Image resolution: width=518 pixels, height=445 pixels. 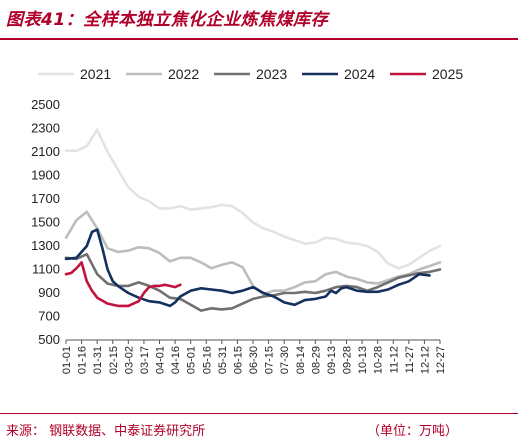 What do you see at coordinates (95, 74) in the screenshot?
I see `legend-label-2021: 2021` at bounding box center [95, 74].